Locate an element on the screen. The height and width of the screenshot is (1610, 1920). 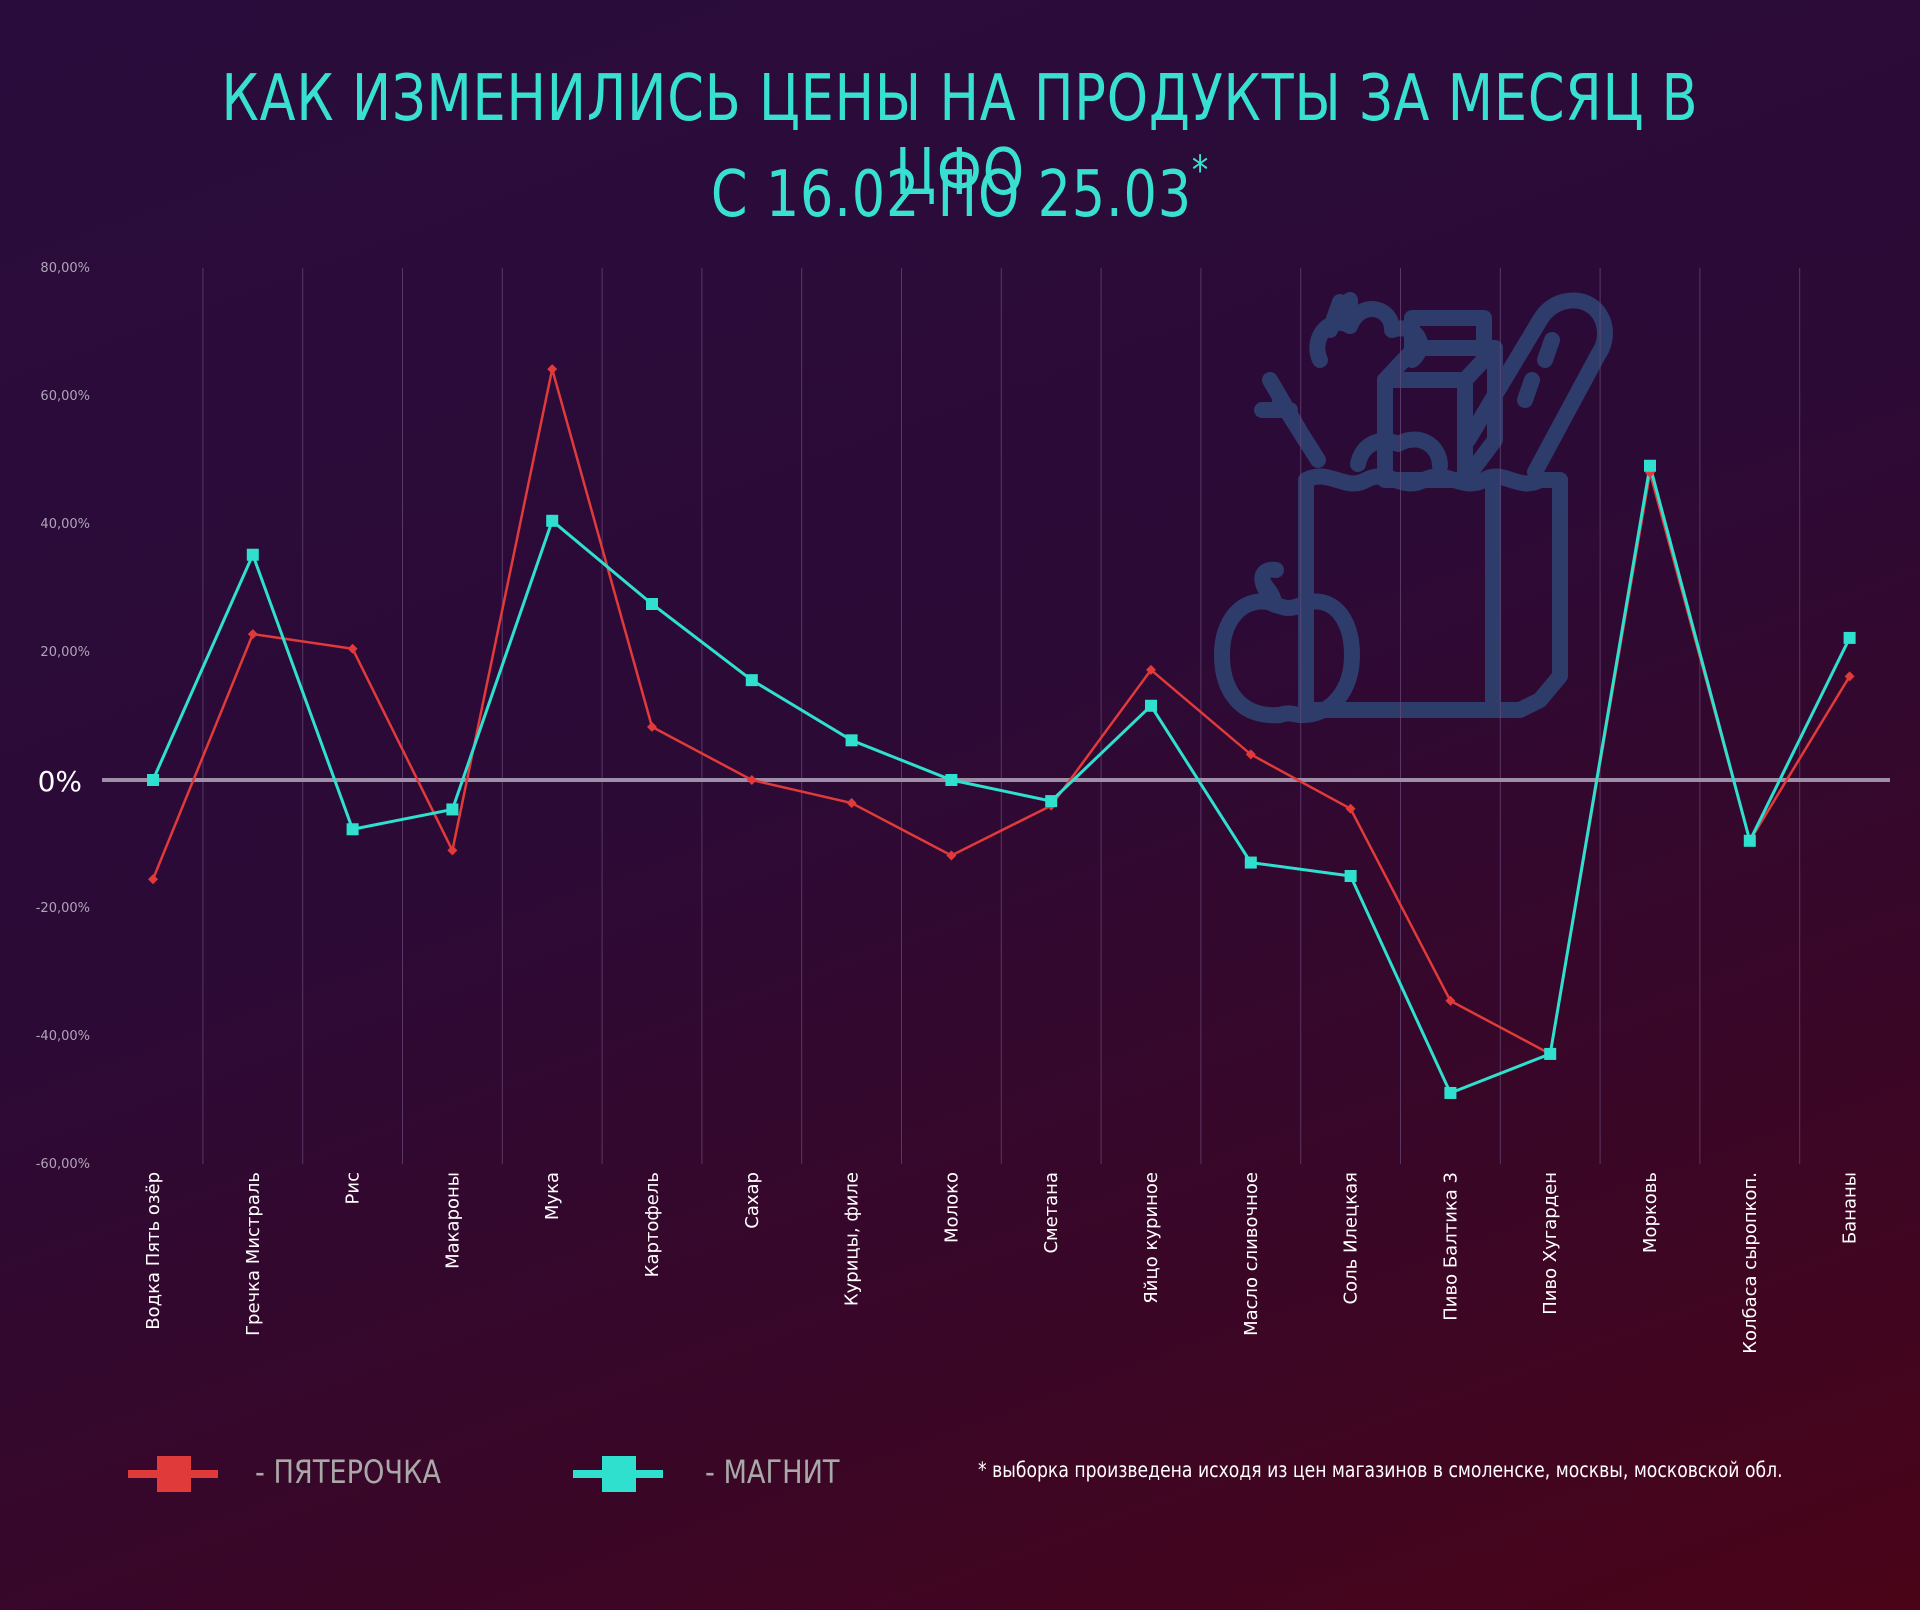
x-tick-label: Соль Илецкая is located at coordinates (1351, 1238).